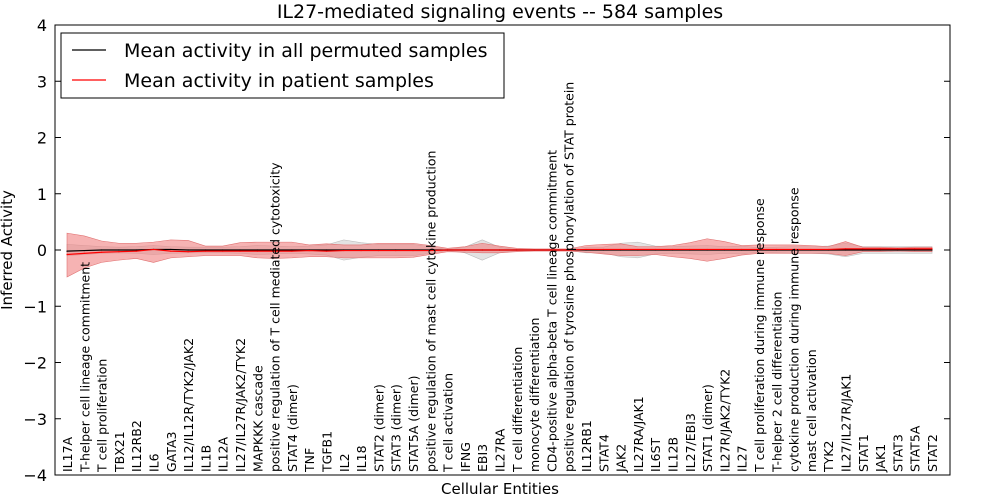 Image resolution: width=1000 pixels, height=500 pixels. I want to click on x-tick-label: IL6, so click(154, 462).